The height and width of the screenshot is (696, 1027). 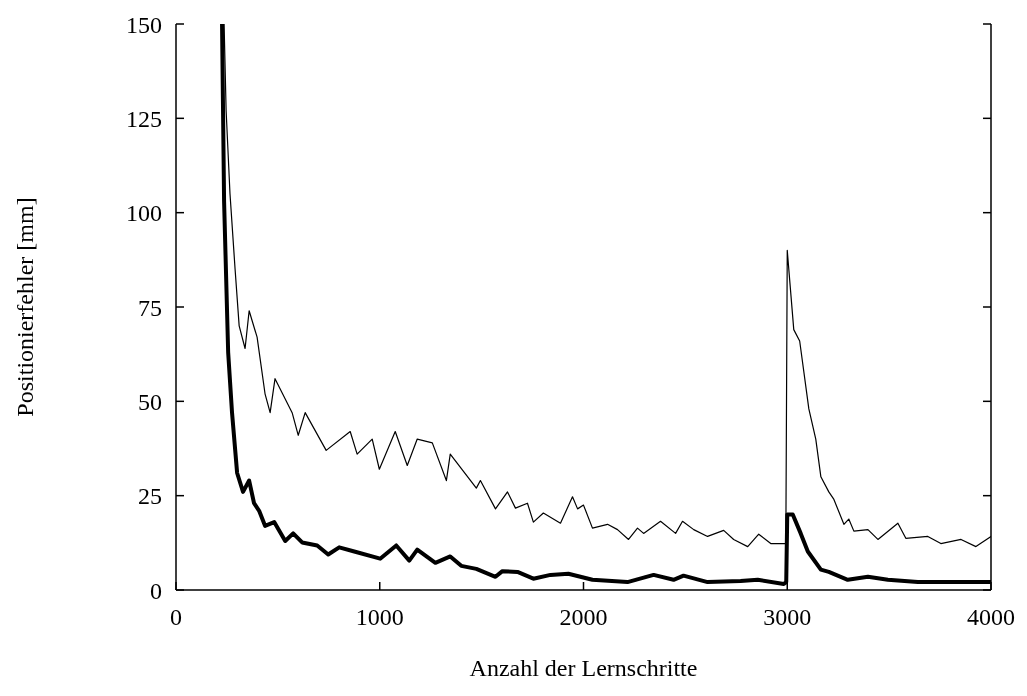 What do you see at coordinates (787, 617) in the screenshot?
I see `x-tick-label: 3000` at bounding box center [787, 617].